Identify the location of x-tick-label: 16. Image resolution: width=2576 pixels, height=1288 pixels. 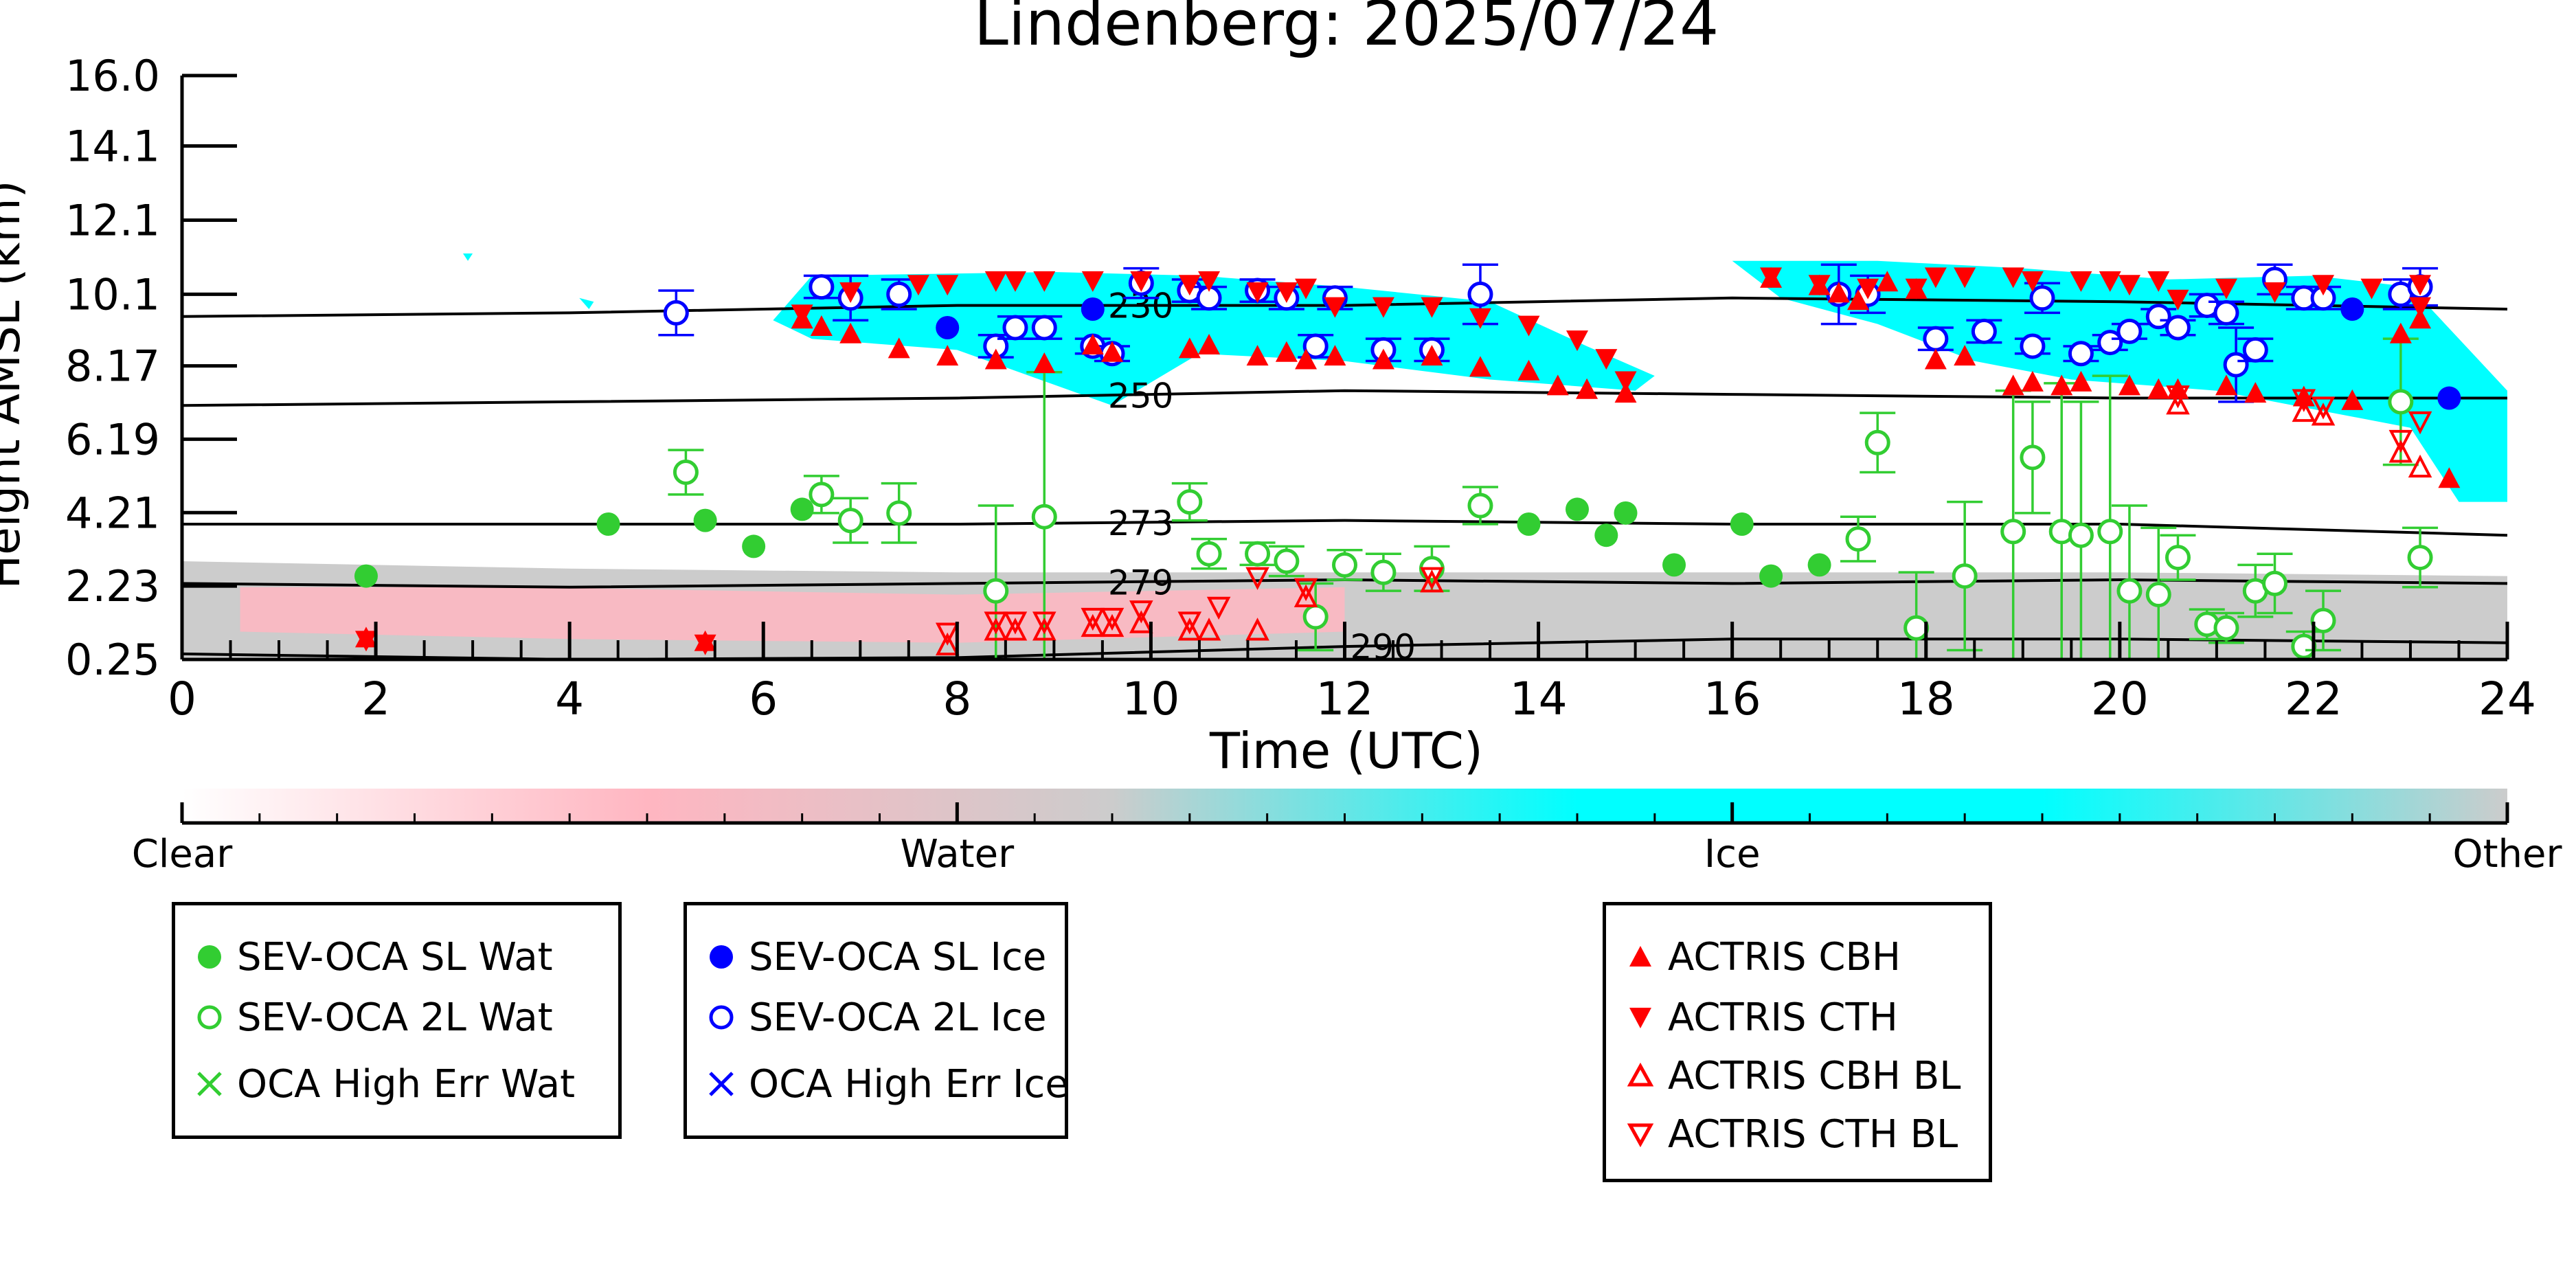
(1732, 699).